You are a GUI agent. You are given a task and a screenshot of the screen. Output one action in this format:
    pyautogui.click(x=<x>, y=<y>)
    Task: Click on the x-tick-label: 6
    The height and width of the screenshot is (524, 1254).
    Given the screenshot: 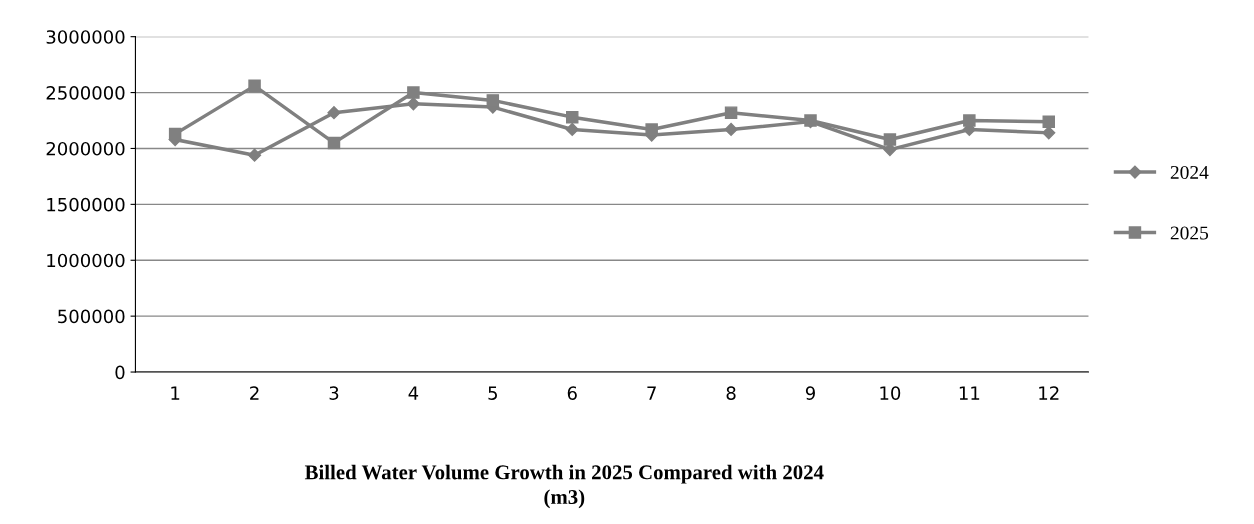 What is the action you would take?
    pyautogui.click(x=572, y=393)
    